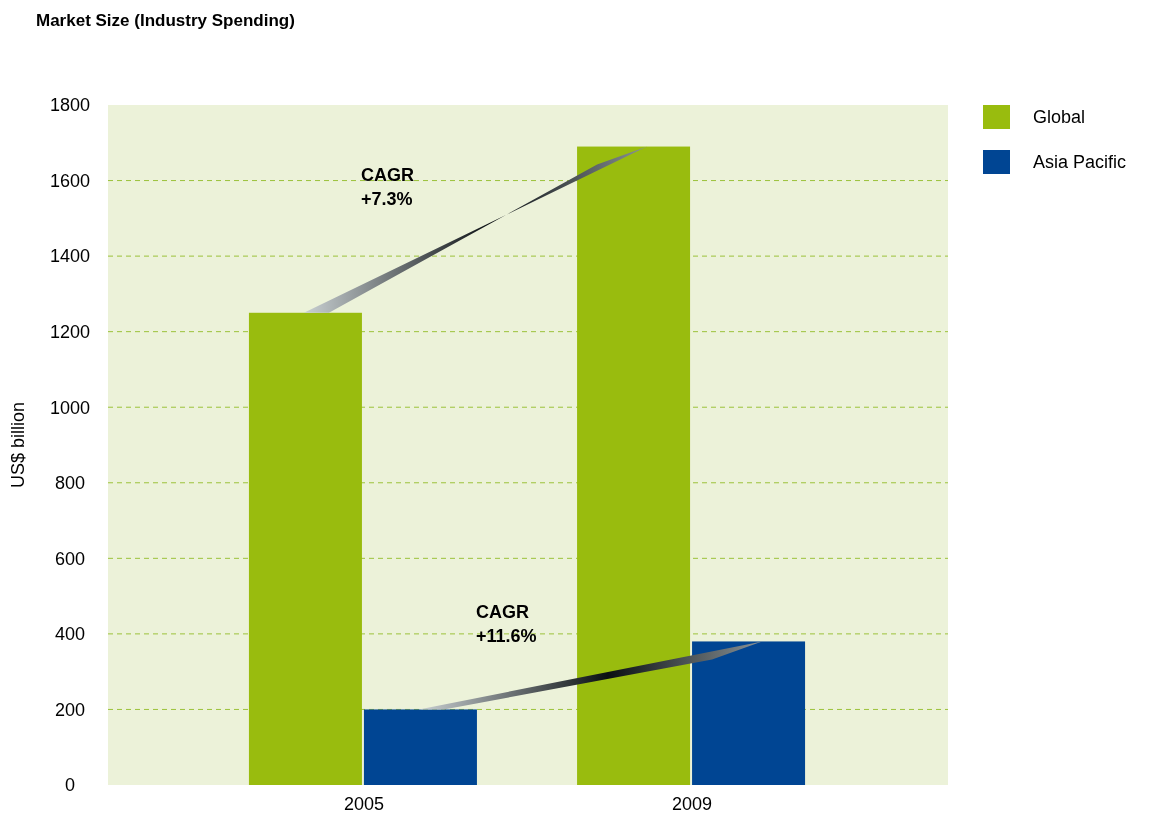  I want to click on legend-label: Global, so click(1059, 117).